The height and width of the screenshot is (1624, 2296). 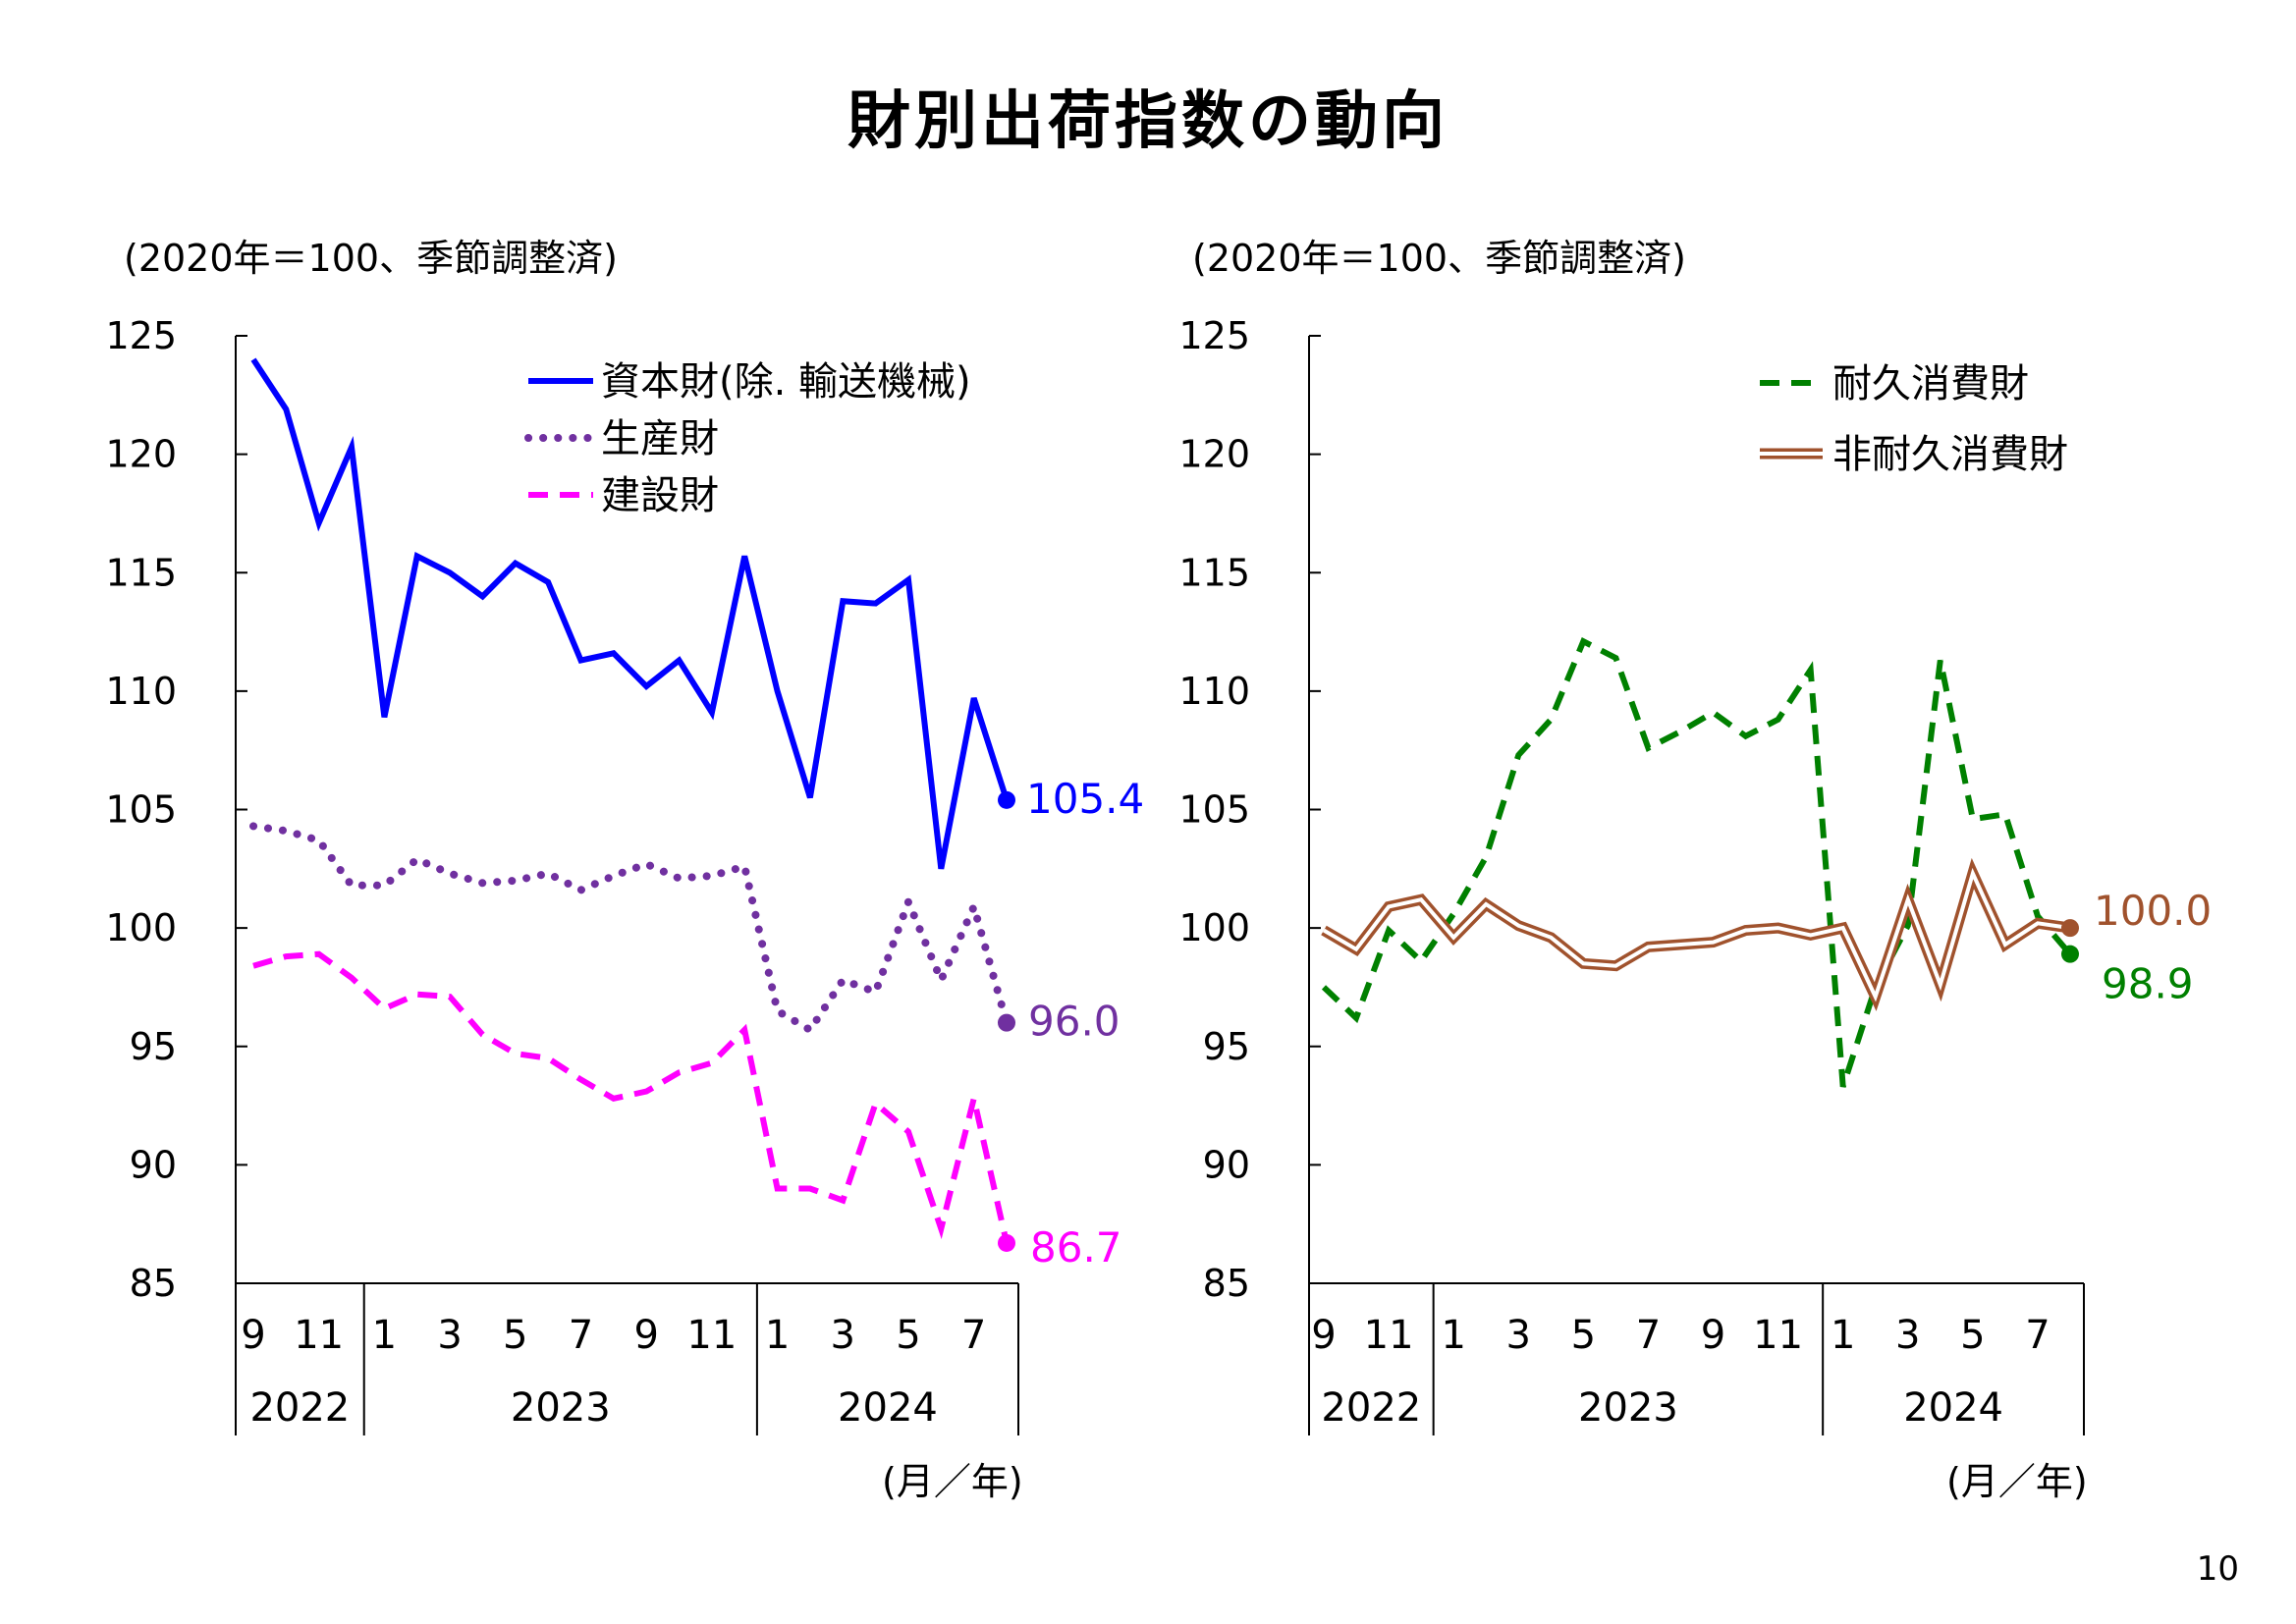 What do you see at coordinates (786, 382) in the screenshot?
I see `legend-label: 資本財(除. 輸送機械)` at bounding box center [786, 382].